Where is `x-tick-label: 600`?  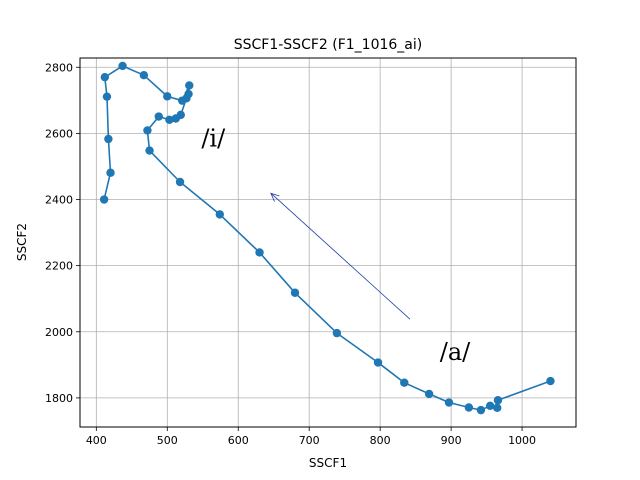 x-tick-label: 600 is located at coordinates (238, 440).